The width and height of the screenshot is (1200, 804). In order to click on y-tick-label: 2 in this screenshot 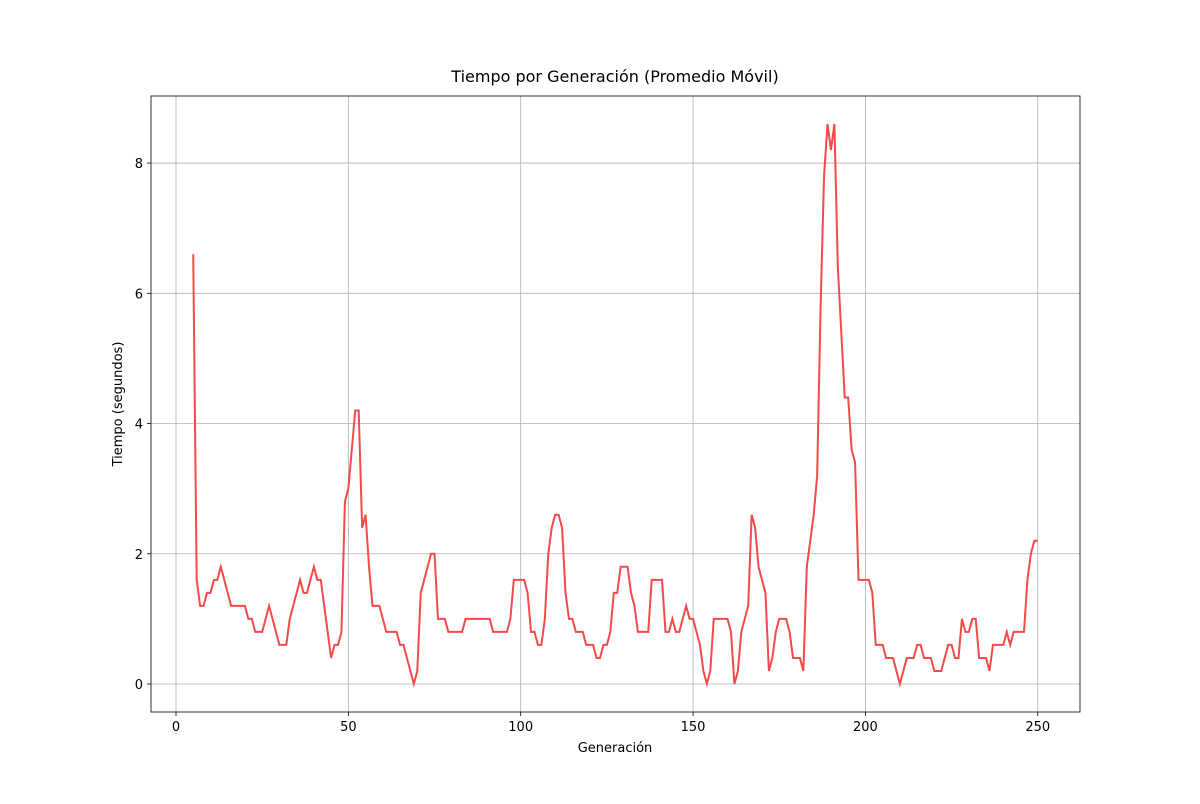, I will do `click(139, 555)`.